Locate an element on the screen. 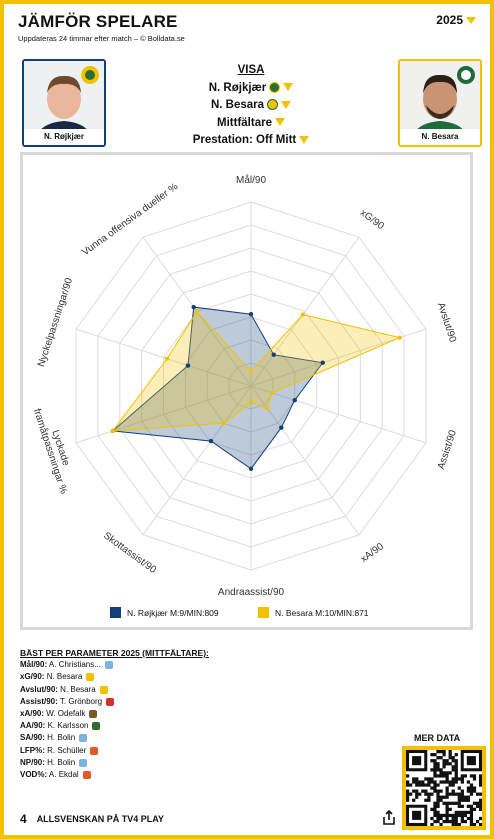 The image size is (494, 839). legend-item: N. Besara M:10/MIN:871 is located at coordinates (313, 612).